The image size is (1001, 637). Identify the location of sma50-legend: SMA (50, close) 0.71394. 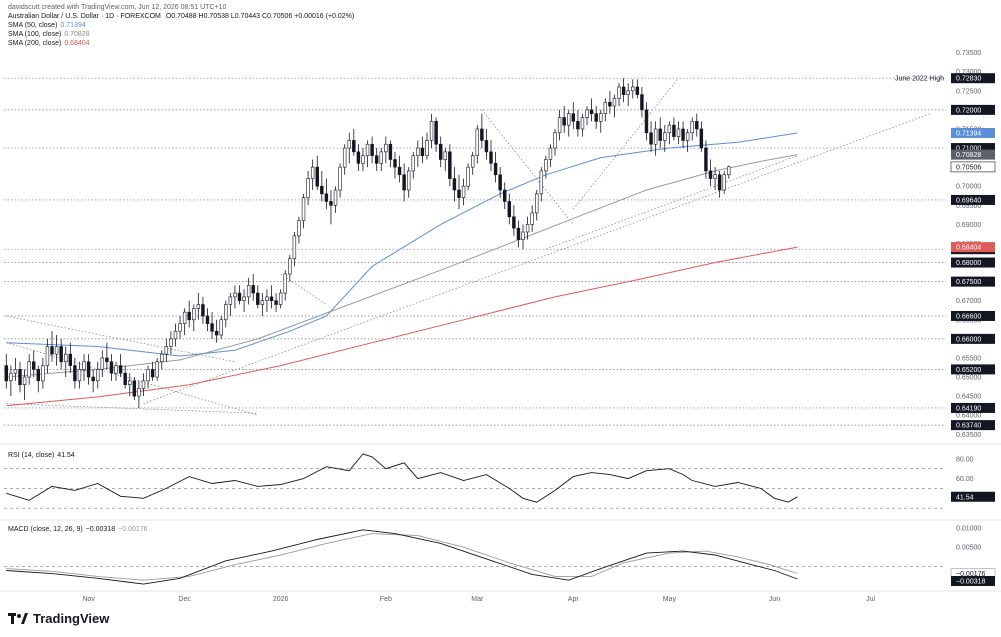
(182, 25).